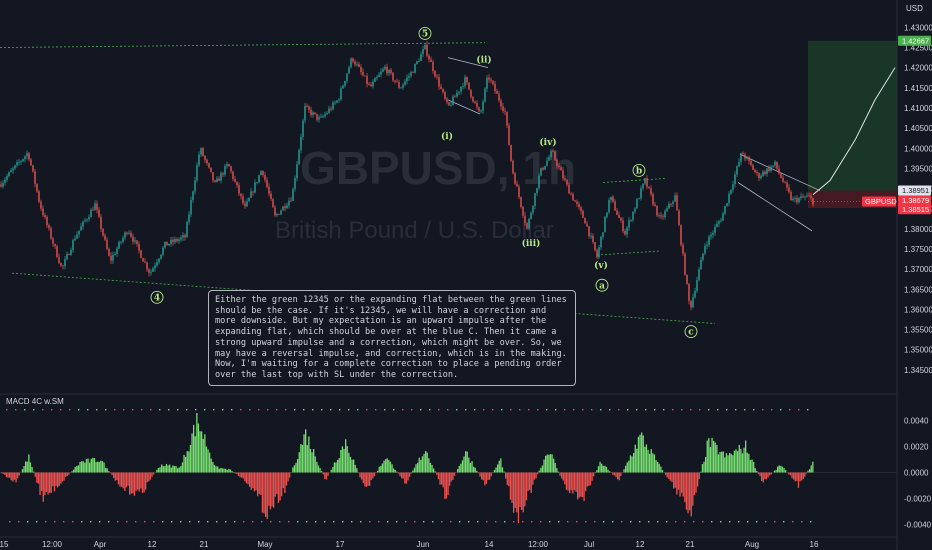  I want to click on wave-circle, so click(425, 33).